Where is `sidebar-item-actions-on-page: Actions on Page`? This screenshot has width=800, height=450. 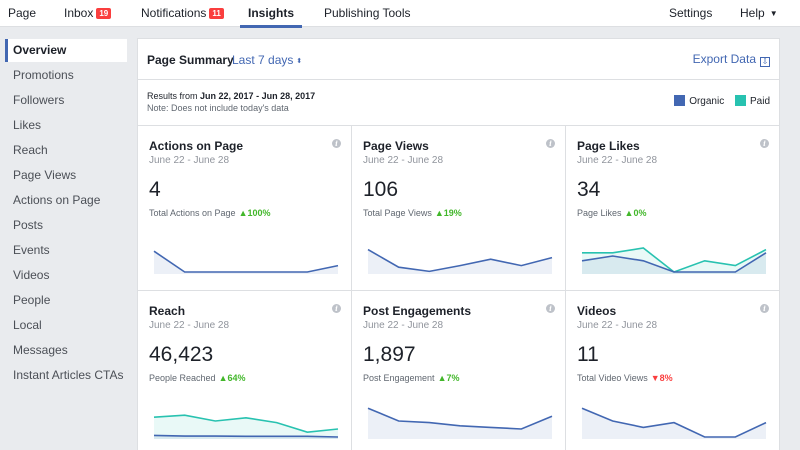
sidebar-item-actions-on-page: Actions on Page is located at coordinates (57, 200).